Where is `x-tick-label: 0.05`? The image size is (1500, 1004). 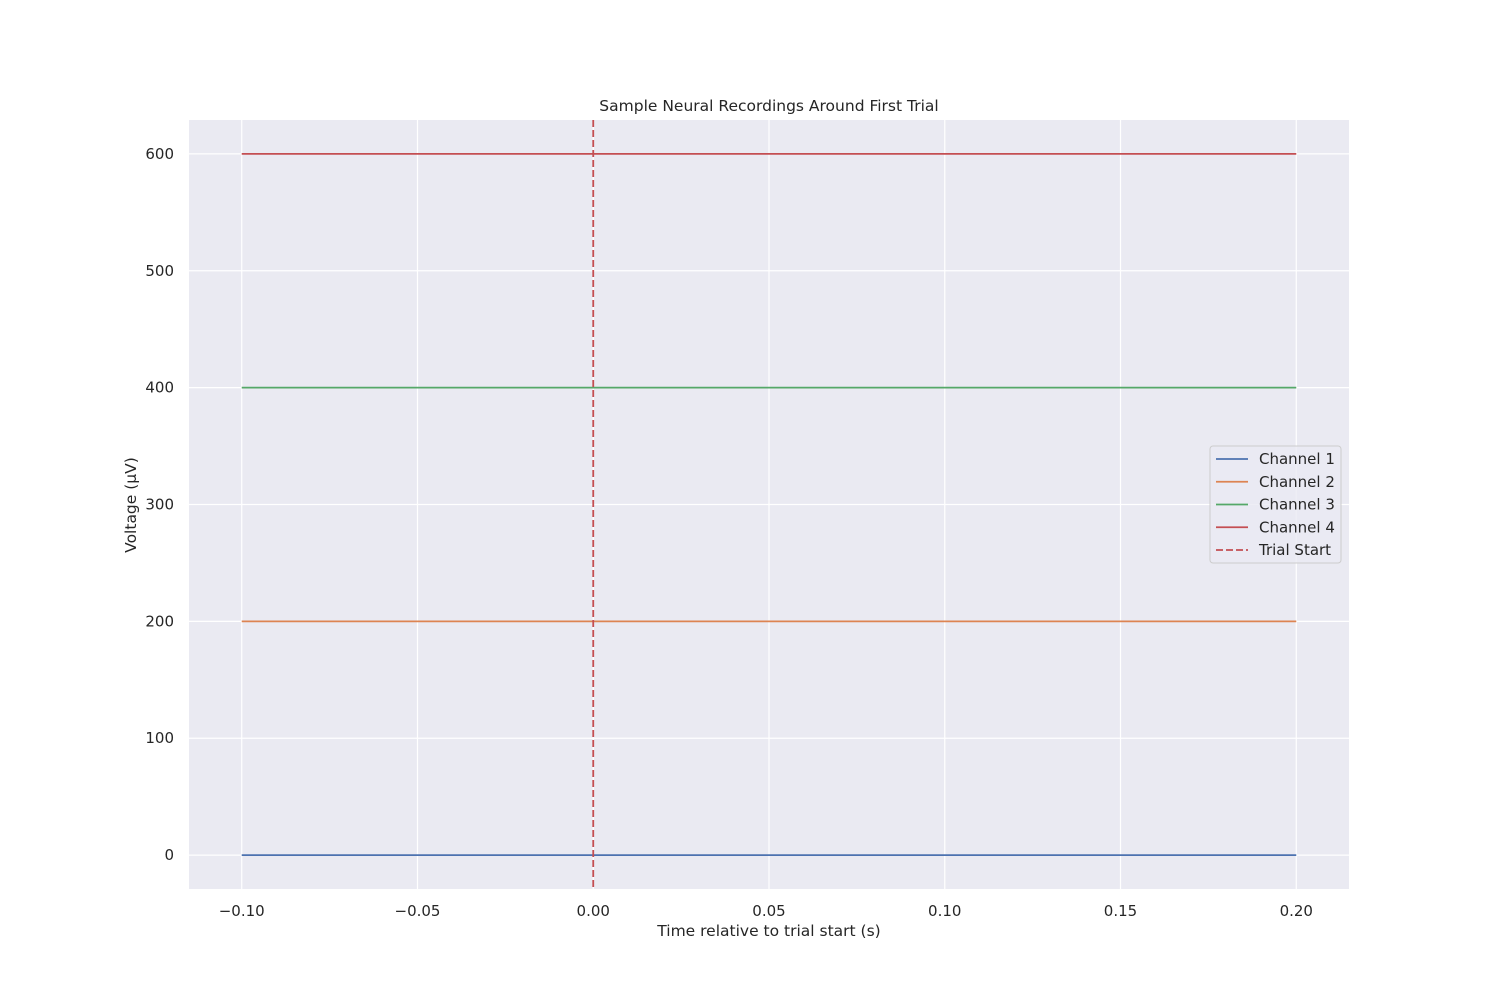 x-tick-label: 0.05 is located at coordinates (768, 911).